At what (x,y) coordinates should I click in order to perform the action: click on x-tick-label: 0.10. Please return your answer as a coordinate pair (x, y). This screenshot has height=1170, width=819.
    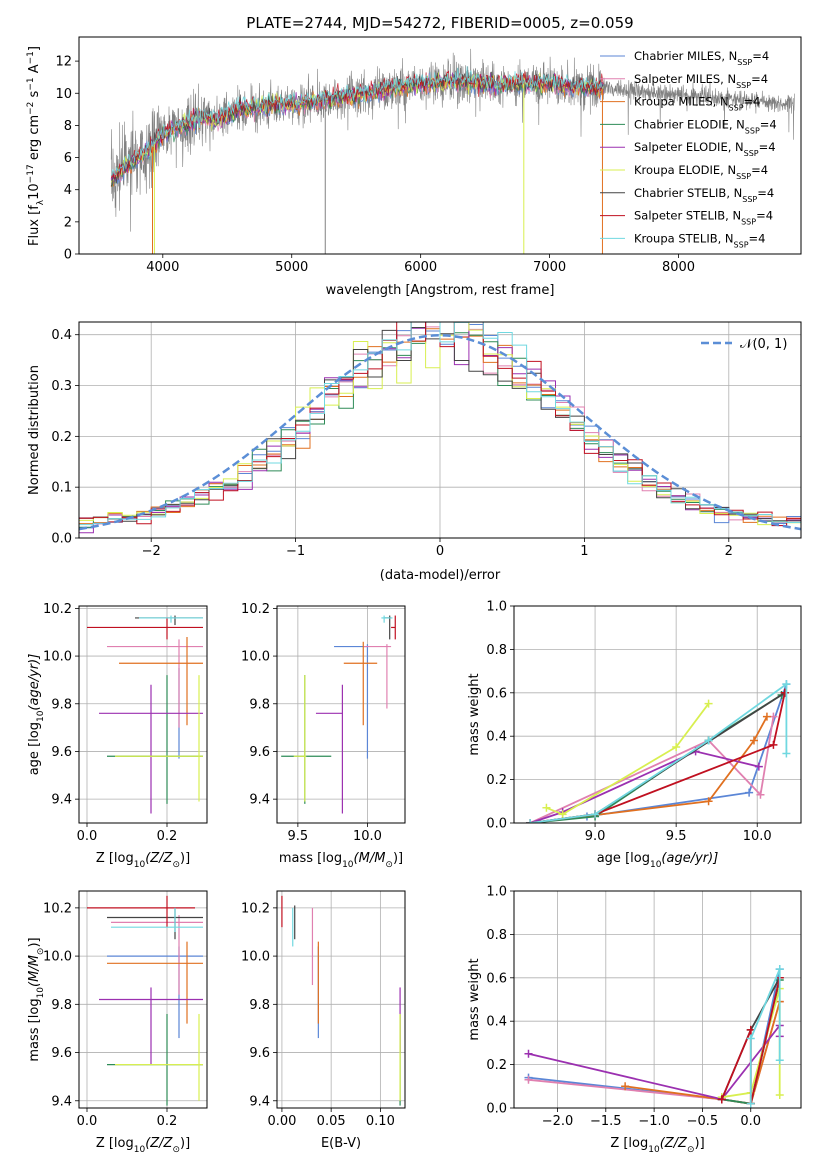
    Looking at the image, I should click on (380, 1121).